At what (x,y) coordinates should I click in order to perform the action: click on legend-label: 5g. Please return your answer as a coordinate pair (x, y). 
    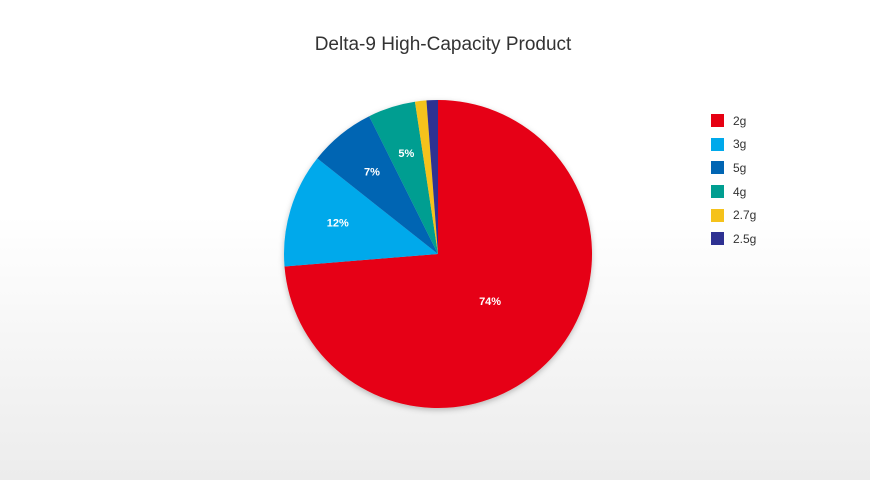
    Looking at the image, I should click on (740, 167).